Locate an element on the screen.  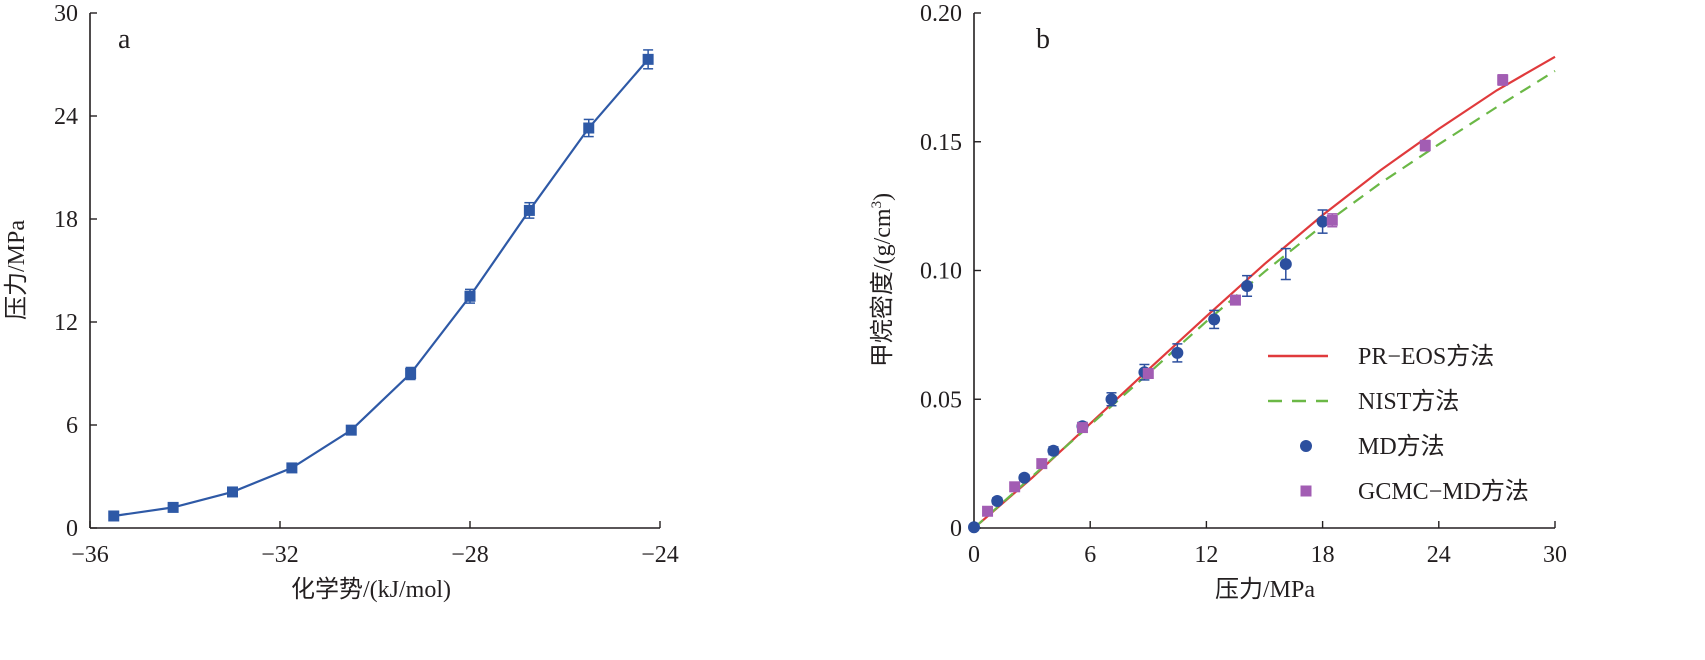
legend-item: GCMC−MD方法 is located at coordinates (1414, 491).